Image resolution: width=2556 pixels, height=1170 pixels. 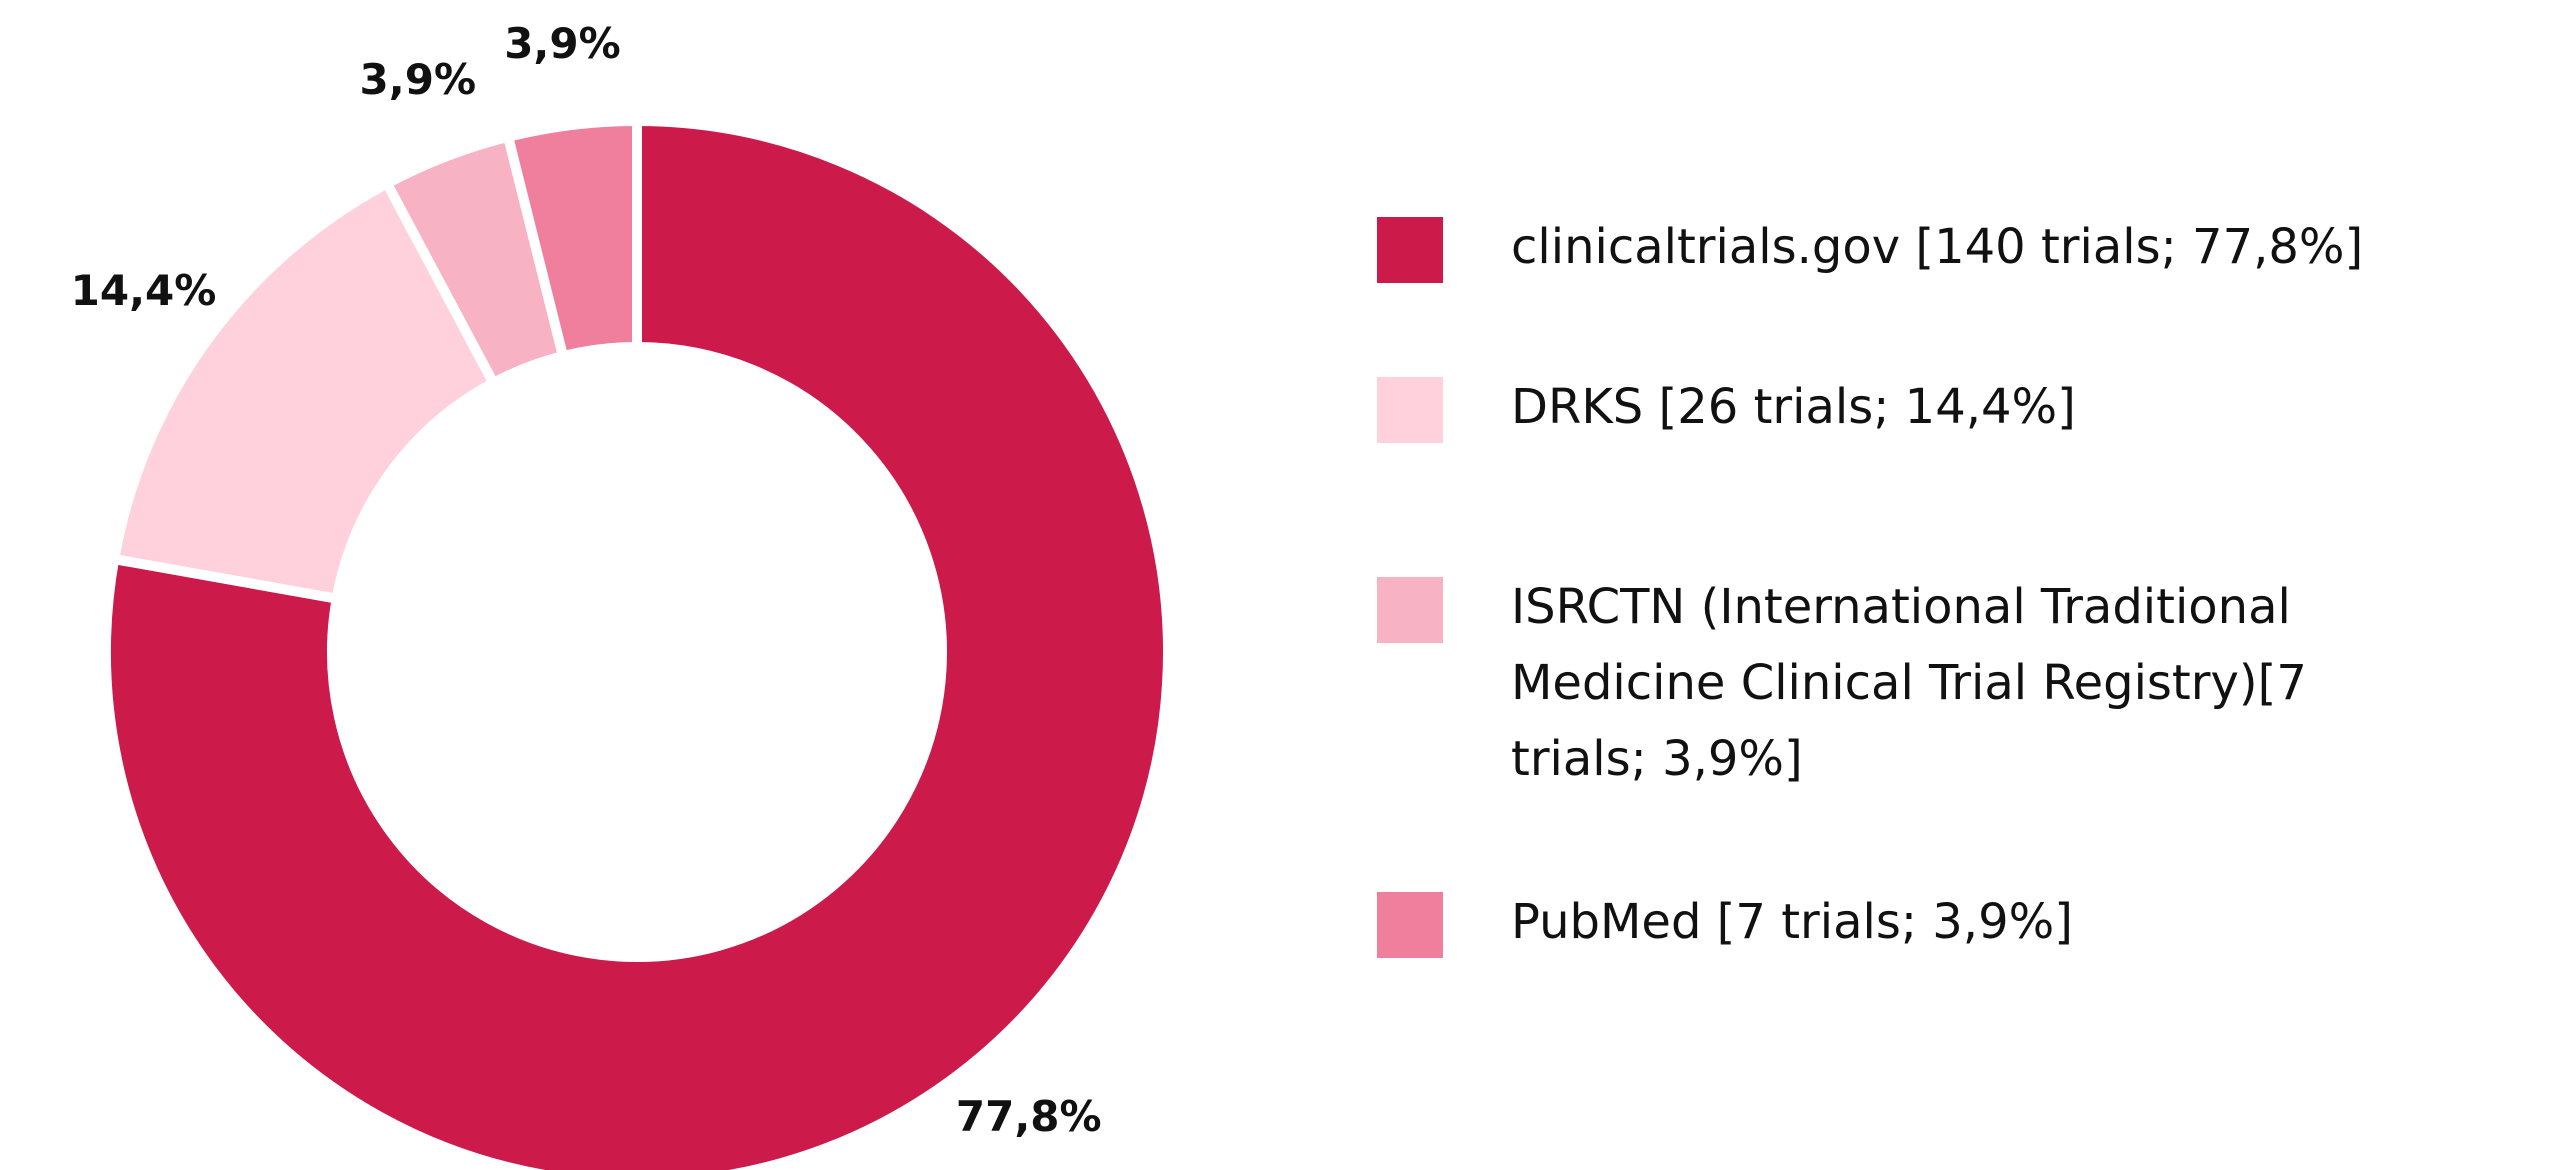 I want to click on data-label: 77,8%, so click(x=1029, y=1116).